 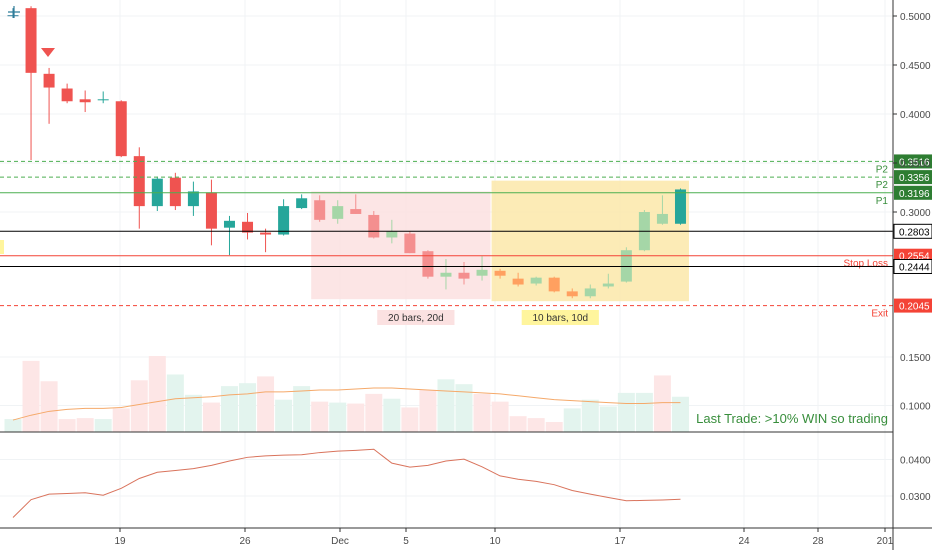 I want to click on price-axis-label: 0.5000, so click(x=915, y=17).